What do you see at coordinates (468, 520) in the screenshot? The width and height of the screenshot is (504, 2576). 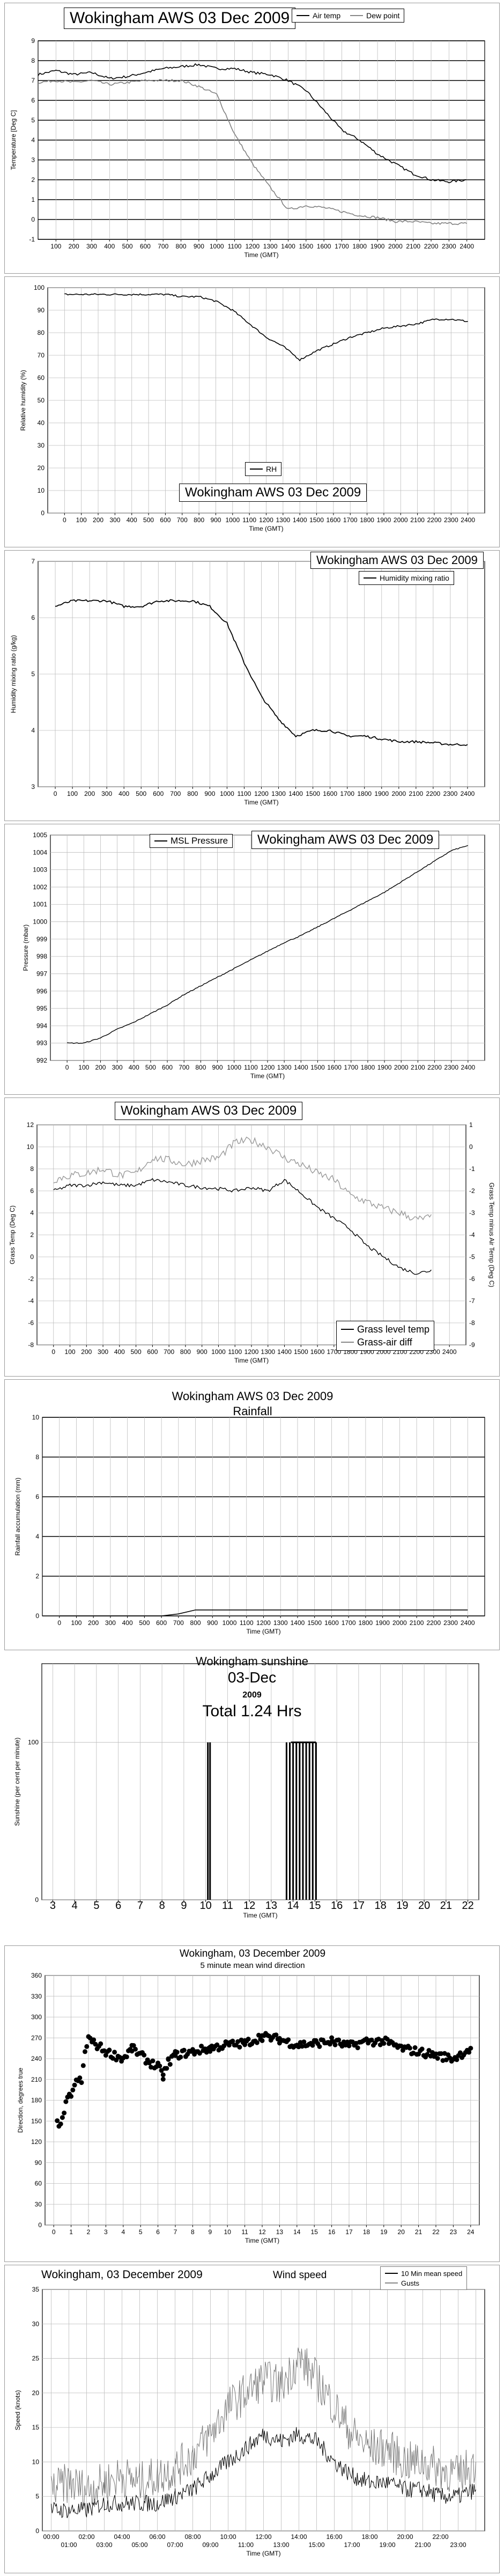 I see `x-tick-label: 2400` at bounding box center [468, 520].